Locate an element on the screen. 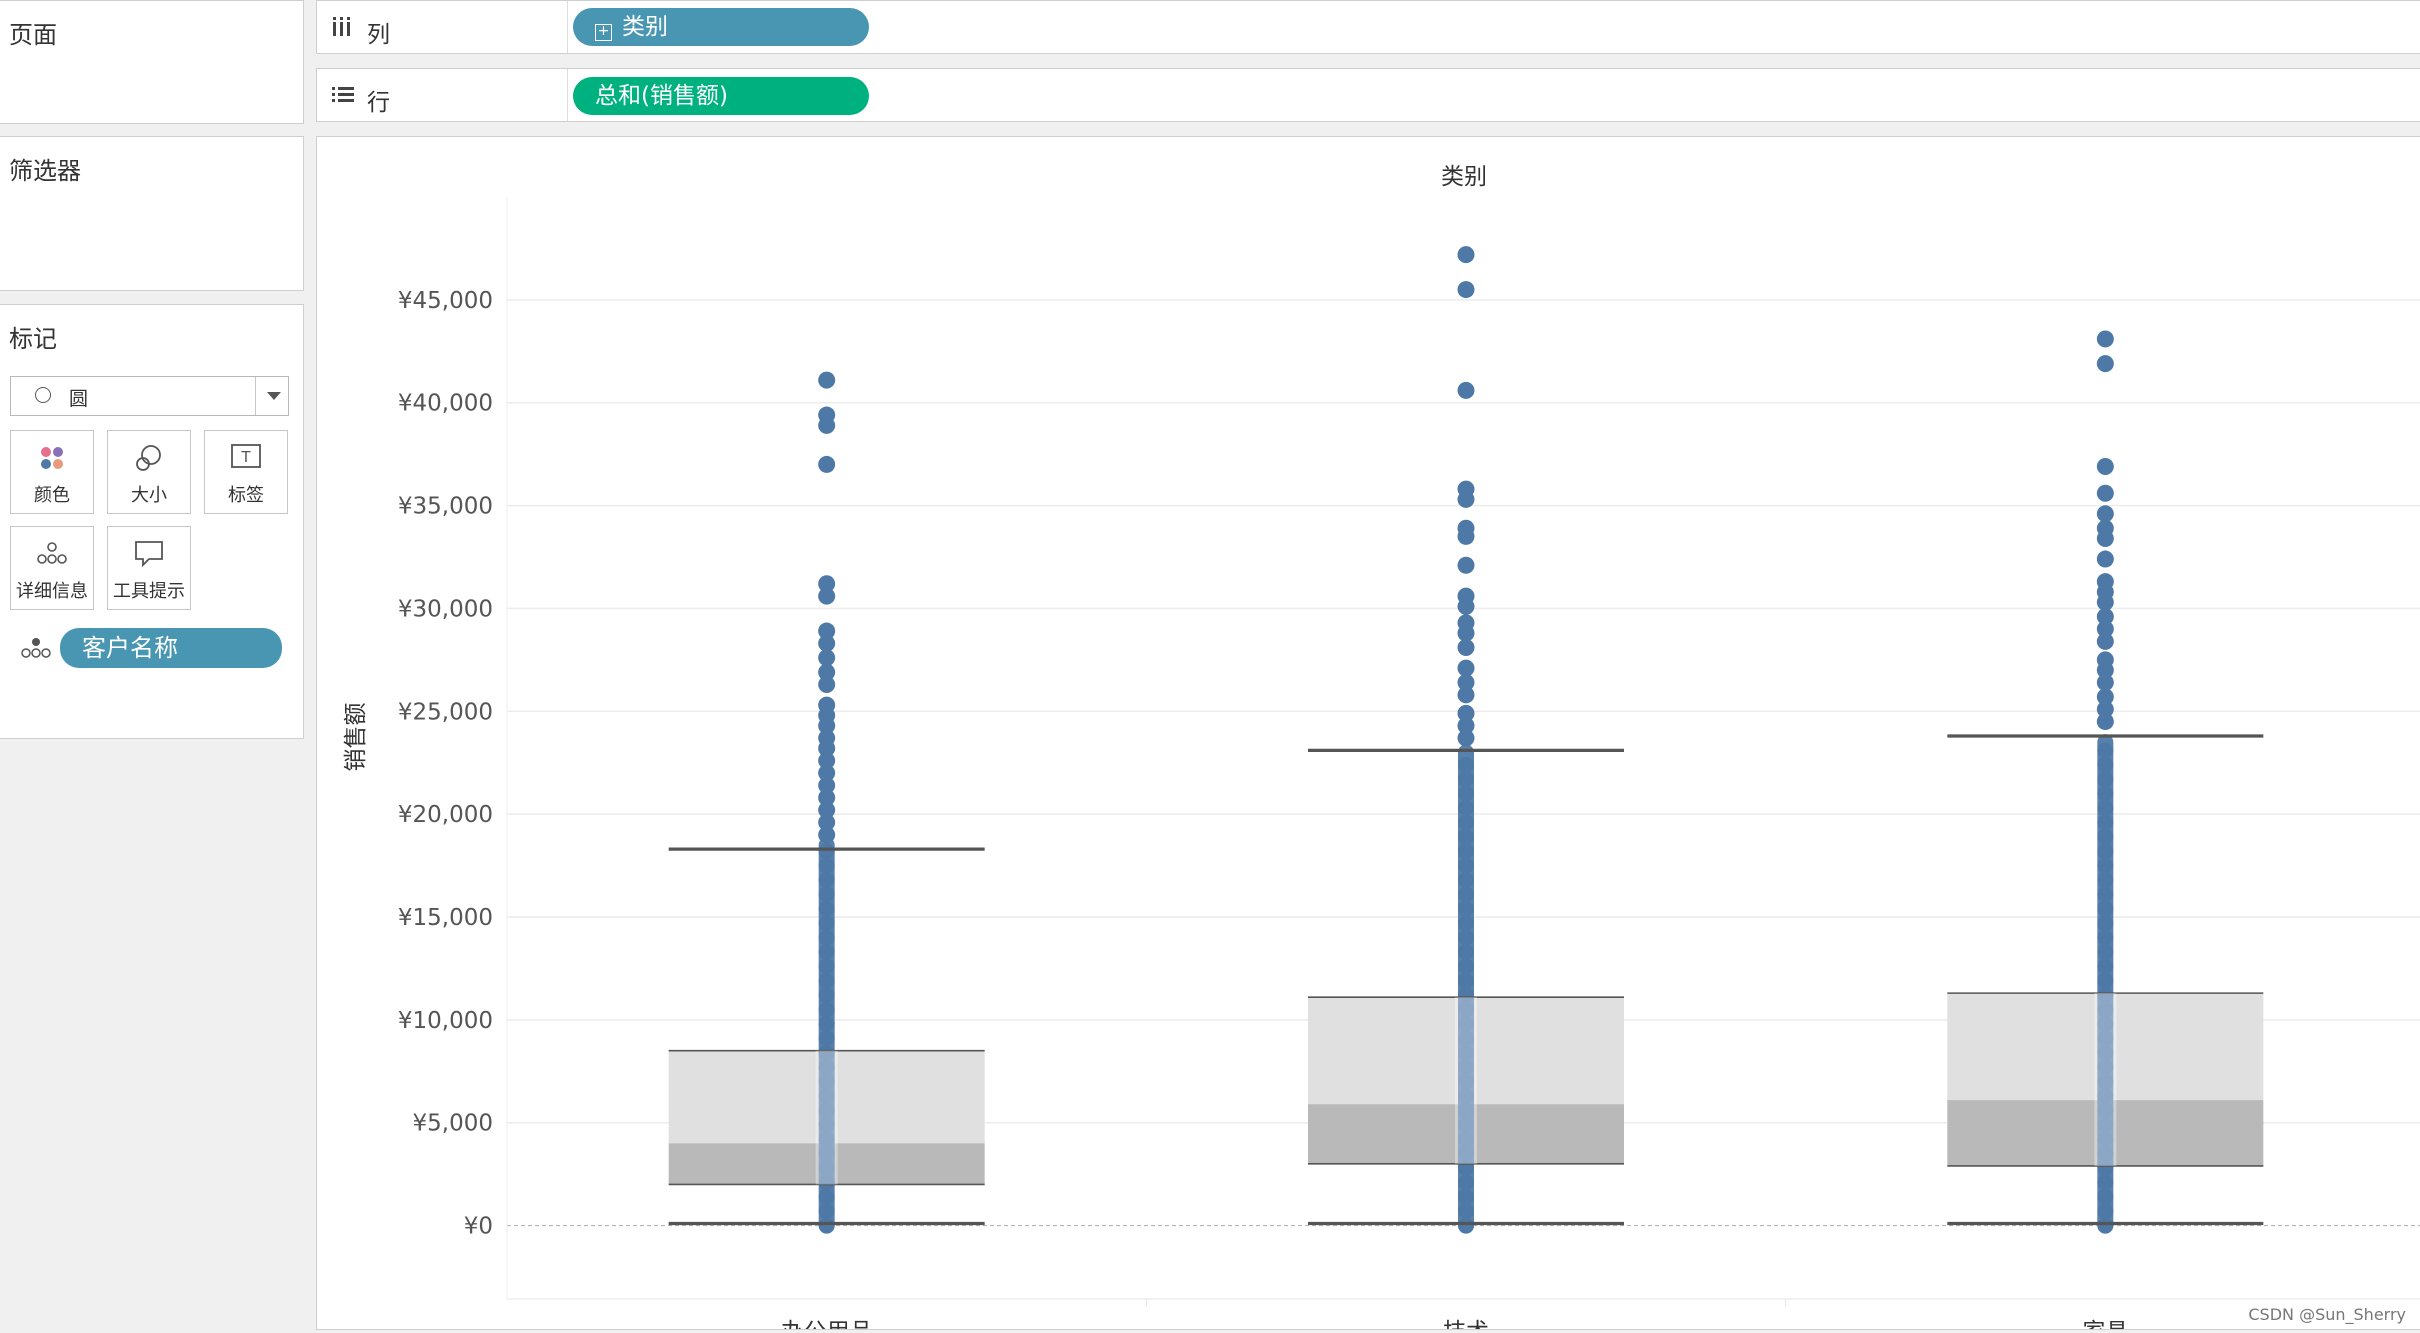 This screenshot has width=2420, height=1333. y-tick-label: ¥20,000 is located at coordinates (445, 815).